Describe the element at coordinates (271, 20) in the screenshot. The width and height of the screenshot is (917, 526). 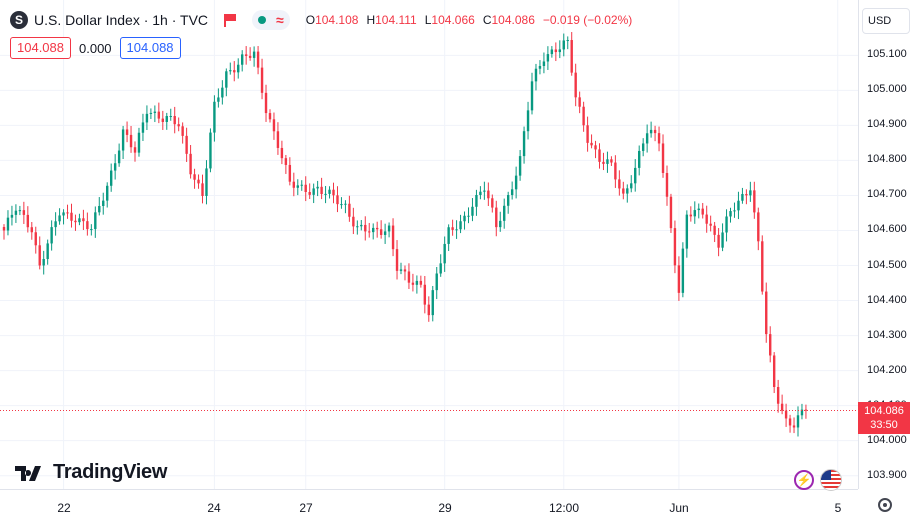
I see `market-status: ≈` at that location.